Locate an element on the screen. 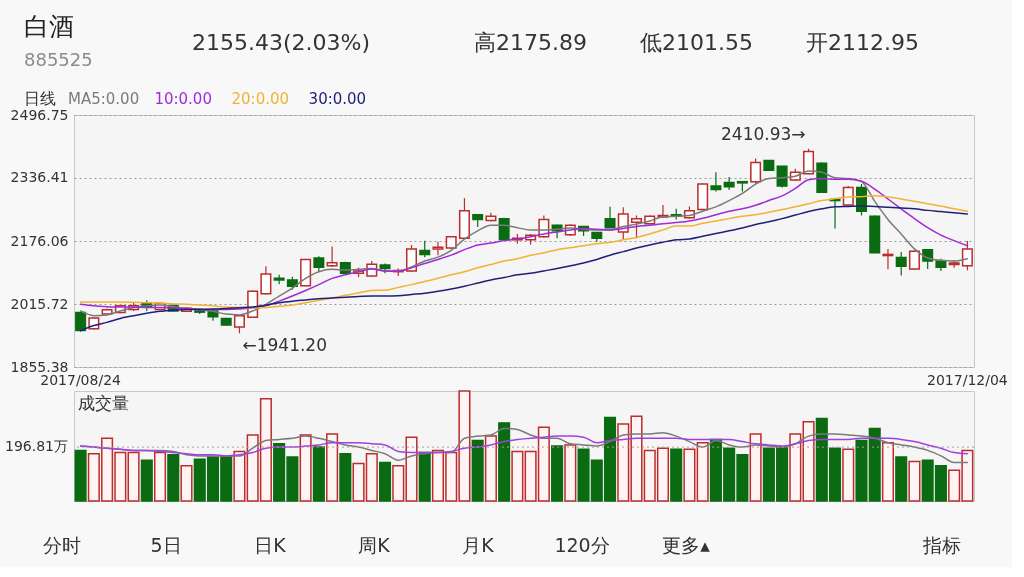  text: 月K is located at coordinates (478, 545).